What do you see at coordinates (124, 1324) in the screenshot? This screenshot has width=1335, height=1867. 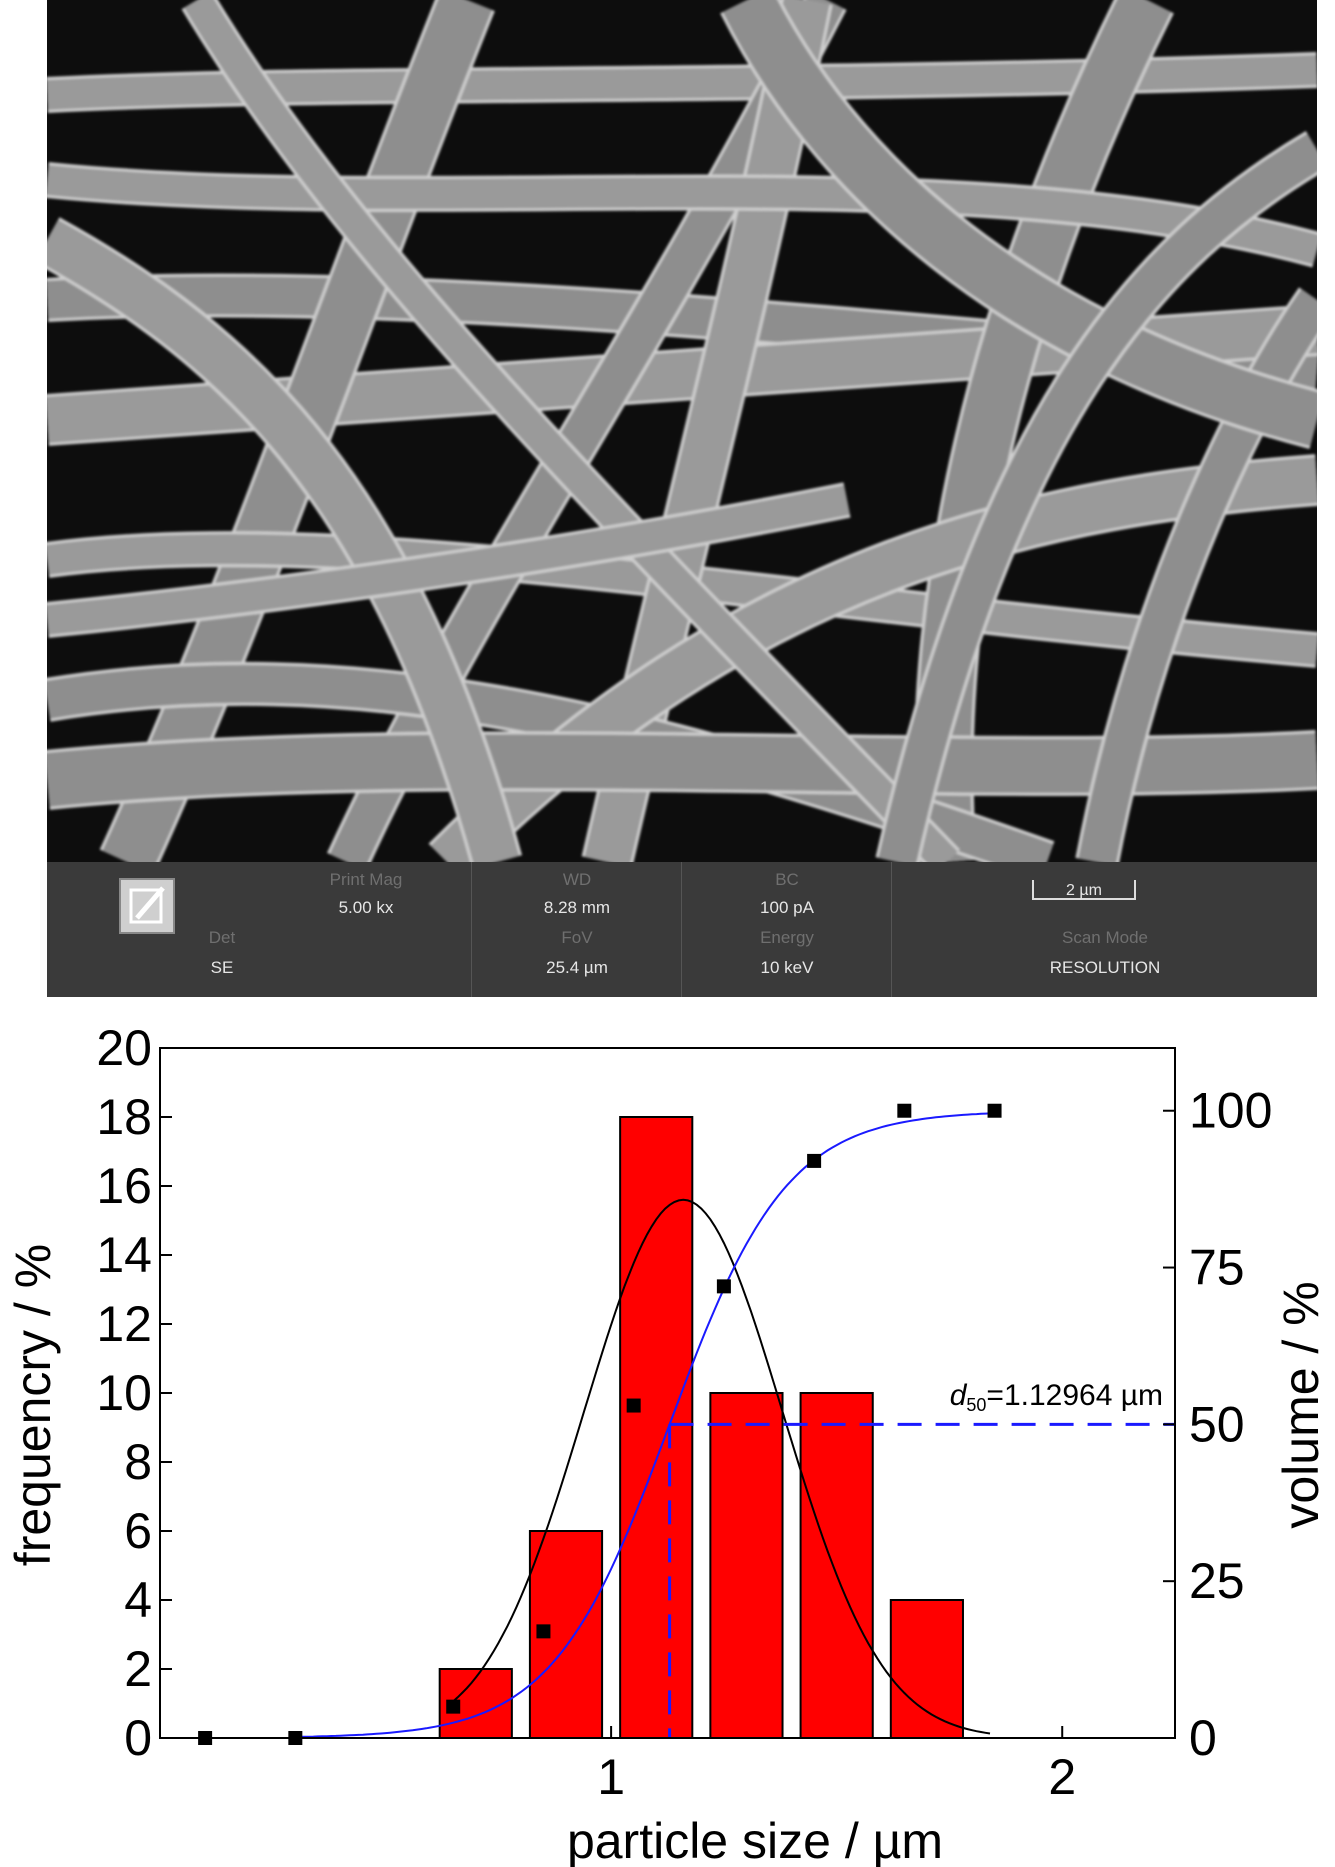 I see `y-tick-label: 12` at bounding box center [124, 1324].